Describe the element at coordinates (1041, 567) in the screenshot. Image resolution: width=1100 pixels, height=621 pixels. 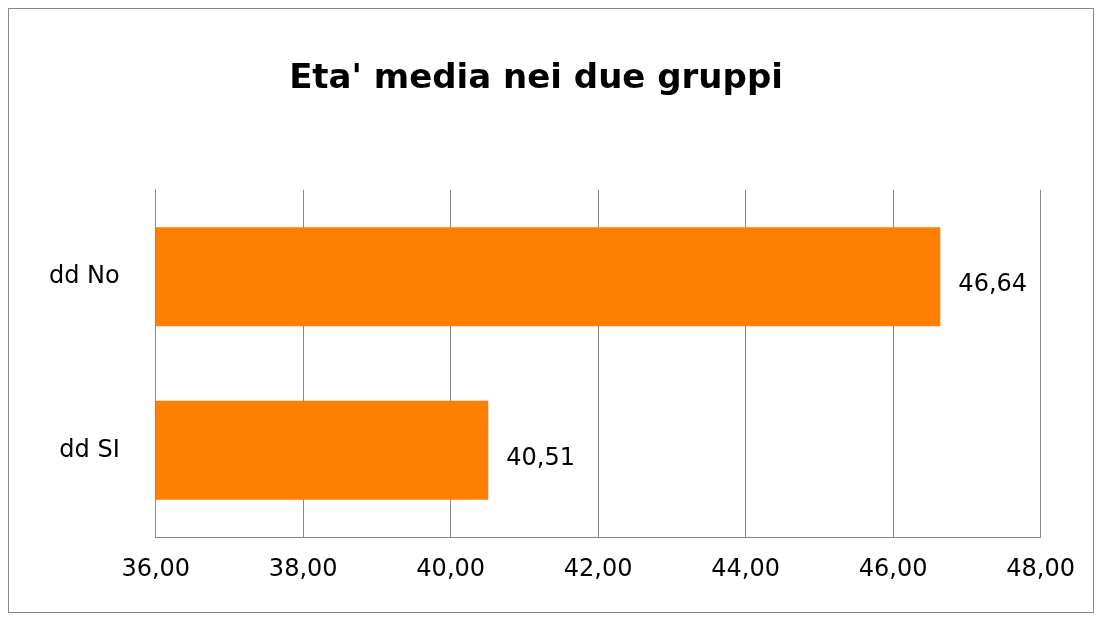
I see `x-tick-label: 48,00` at that location.